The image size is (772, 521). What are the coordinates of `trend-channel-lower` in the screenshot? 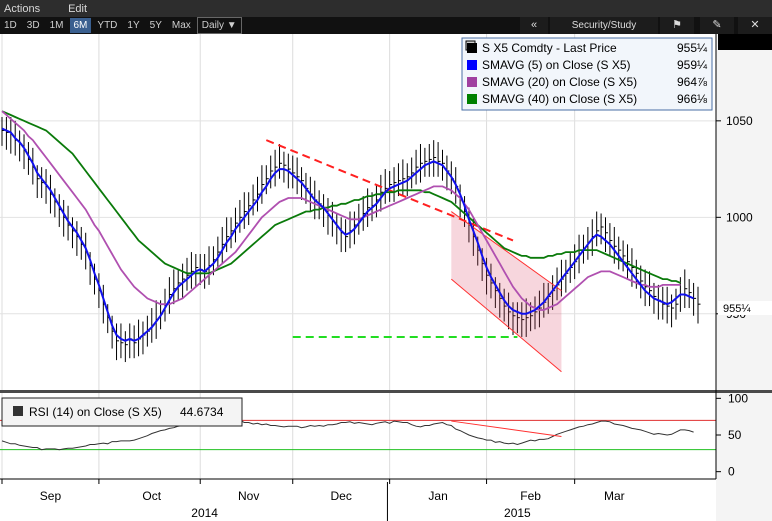 It's located at (506, 325).